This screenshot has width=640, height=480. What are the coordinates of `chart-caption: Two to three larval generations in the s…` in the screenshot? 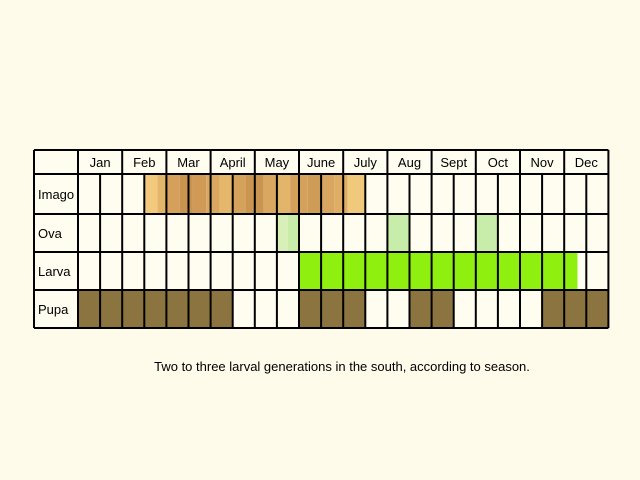 It's located at (342, 366).